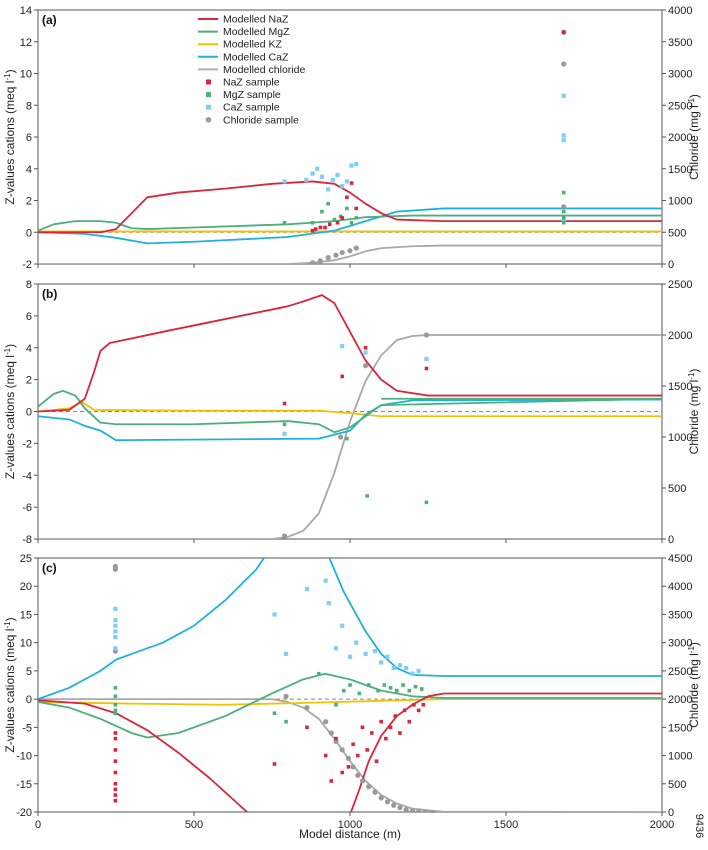 The width and height of the screenshot is (708, 850). What do you see at coordinates (261, 120) in the screenshot?
I see `legend-label: Chloride sample` at bounding box center [261, 120].